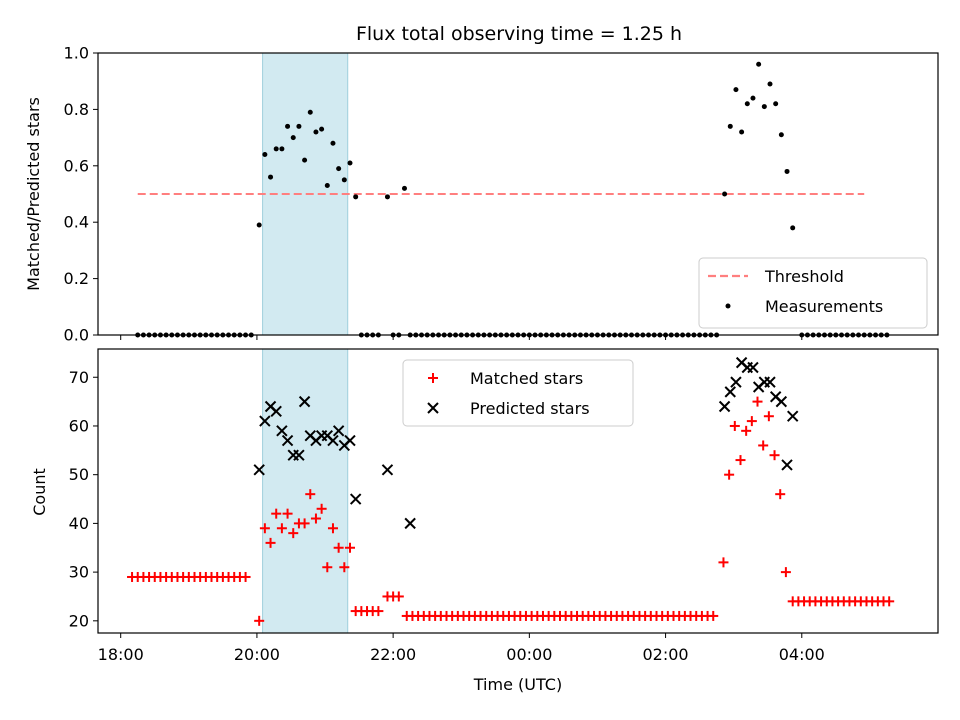 The image size is (960, 720). I want to click on top-legend-box, so click(813, 293).